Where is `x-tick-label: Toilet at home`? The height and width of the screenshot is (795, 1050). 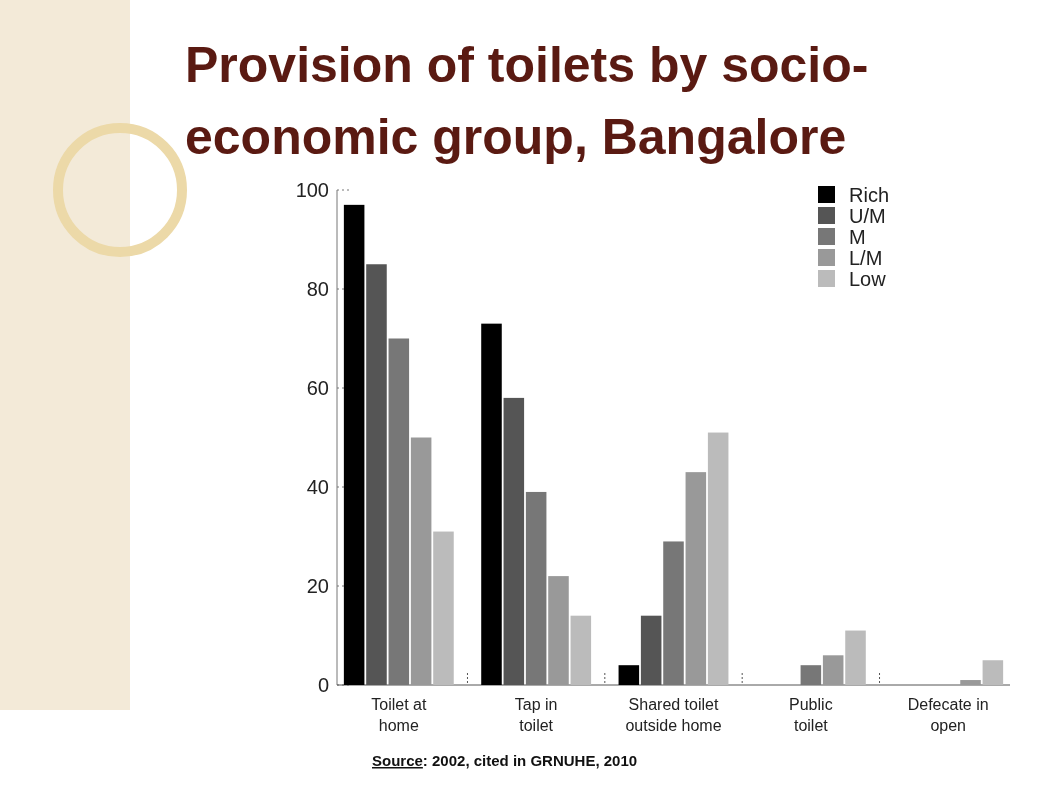 x-tick-label: Toilet at home is located at coordinates (399, 715).